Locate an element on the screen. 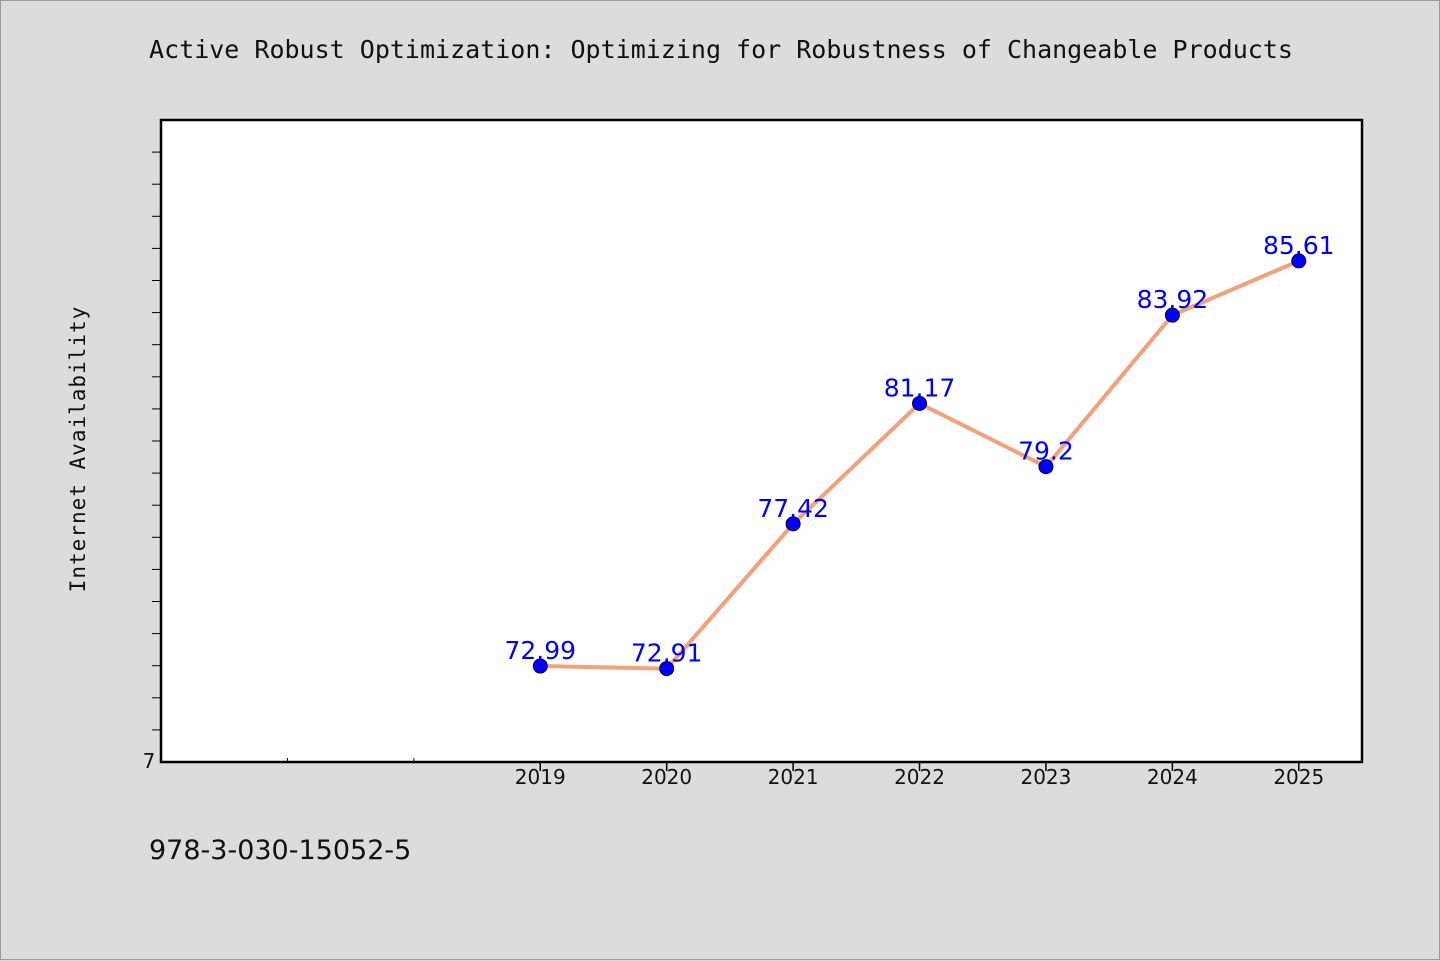 Image resolution: width=1440 pixels, height=961 pixels. x-axis-minor-ticks is located at coordinates (287, 760).